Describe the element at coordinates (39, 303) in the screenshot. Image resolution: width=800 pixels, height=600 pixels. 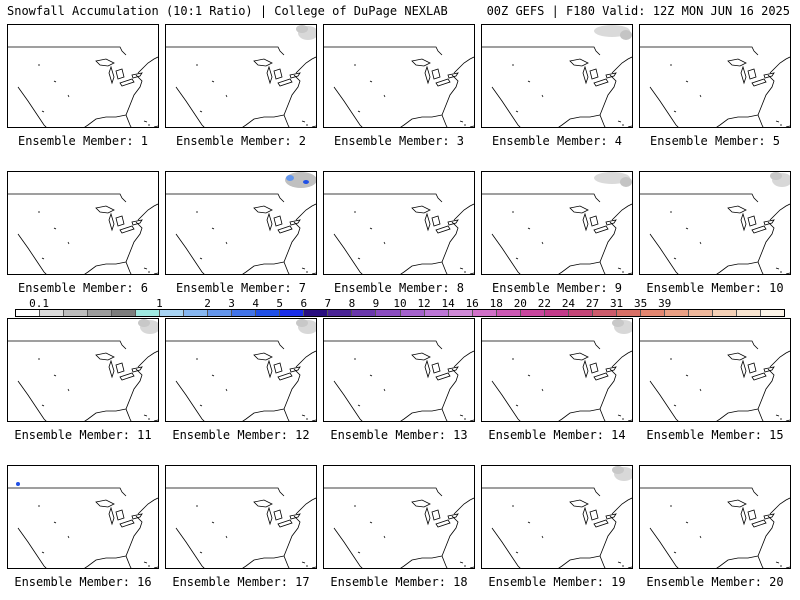
I see `colorbar-tick-label: 0.1` at that location.